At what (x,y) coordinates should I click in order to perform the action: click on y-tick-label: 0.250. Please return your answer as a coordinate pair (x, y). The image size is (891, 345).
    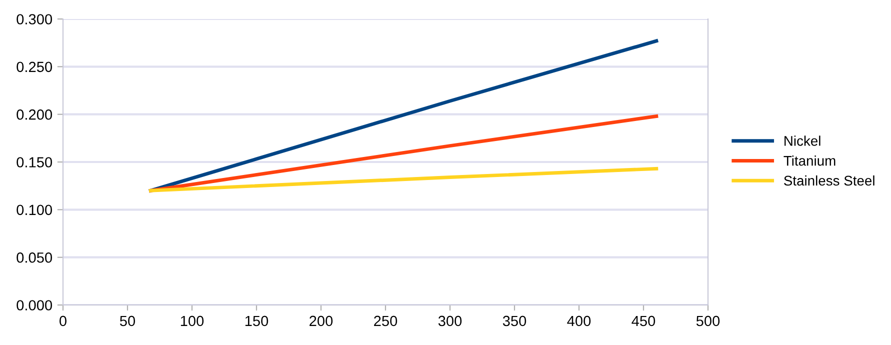
    Looking at the image, I should click on (34, 67).